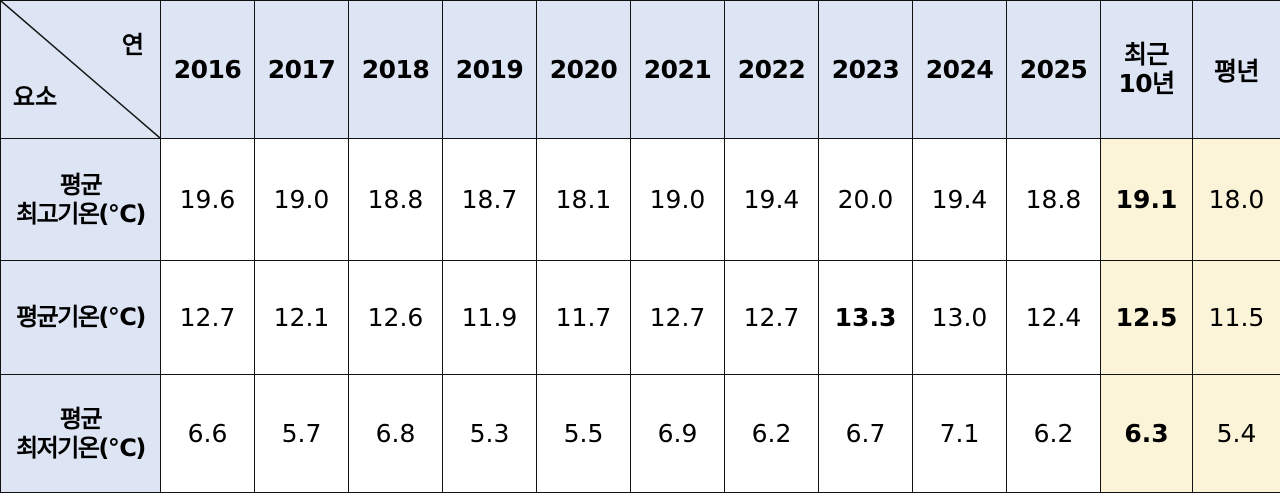 The image size is (1280, 493). Describe the element at coordinates (678, 434) in the screenshot. I see `value-cell: 6.9` at that location.